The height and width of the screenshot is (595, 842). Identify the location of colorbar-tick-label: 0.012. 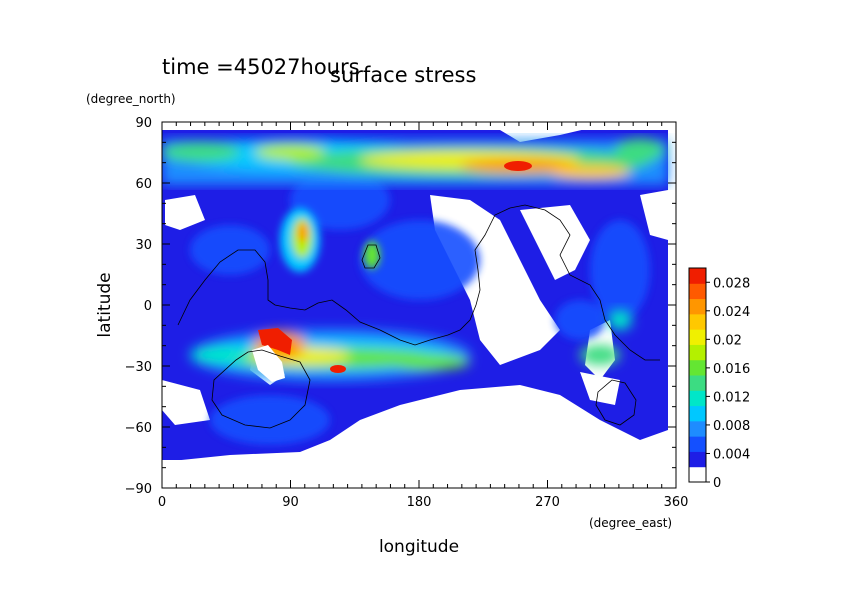
(731, 397).